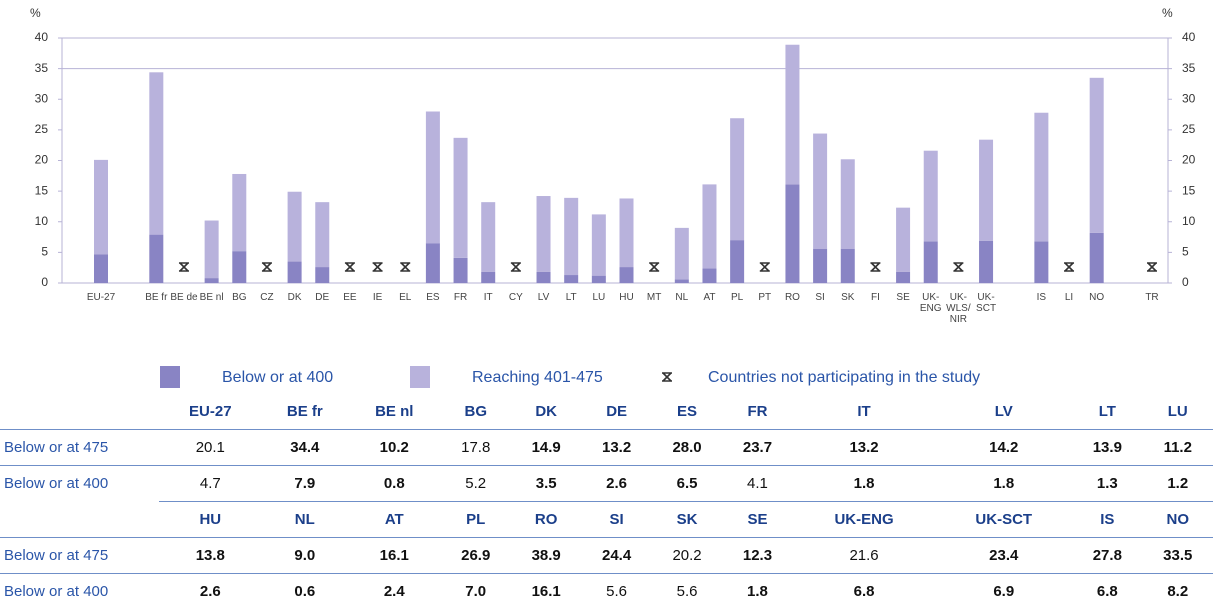  Describe the element at coordinates (156, 297) in the screenshot. I see `x-tick-label: BE fr` at that location.